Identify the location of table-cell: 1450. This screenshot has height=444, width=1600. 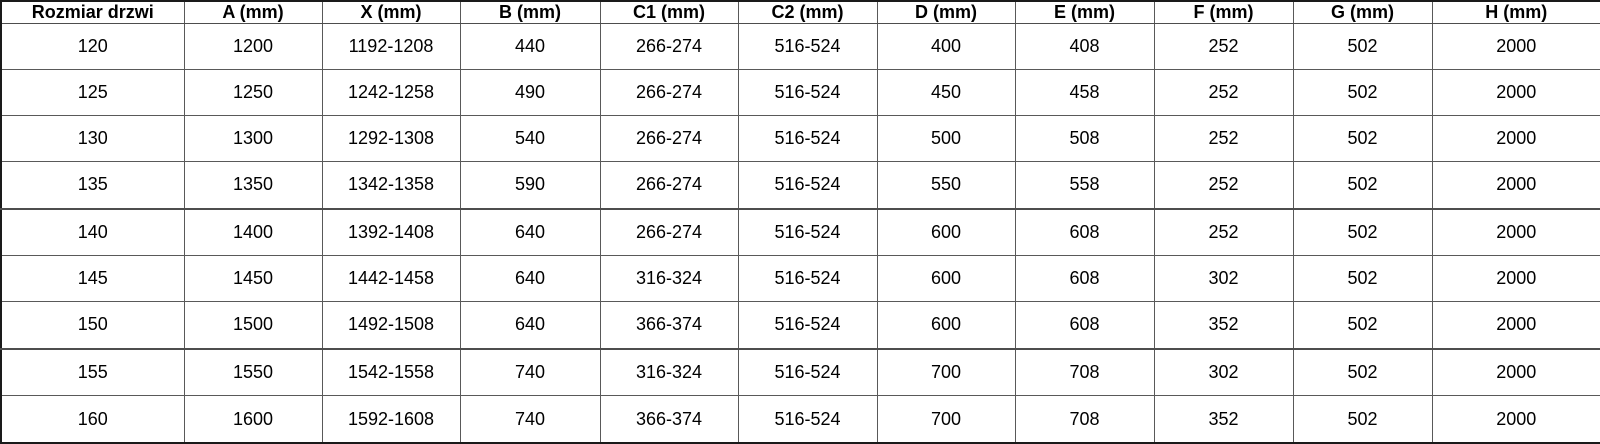
(253, 279).